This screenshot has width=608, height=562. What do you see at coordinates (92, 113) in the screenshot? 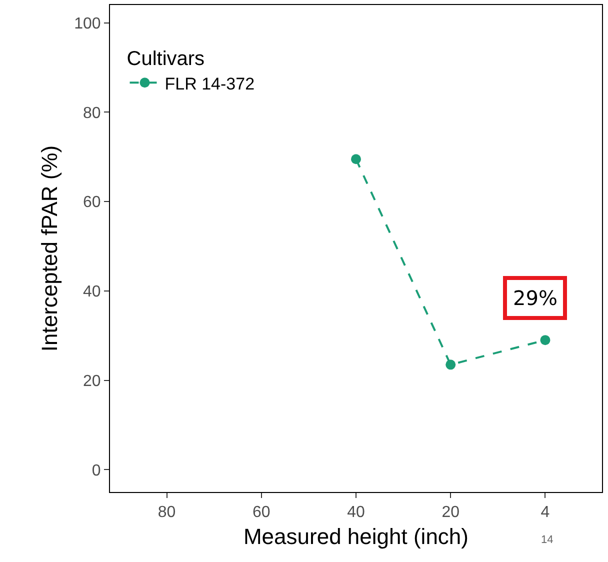
I see `y-tick-label: 80` at bounding box center [92, 113].